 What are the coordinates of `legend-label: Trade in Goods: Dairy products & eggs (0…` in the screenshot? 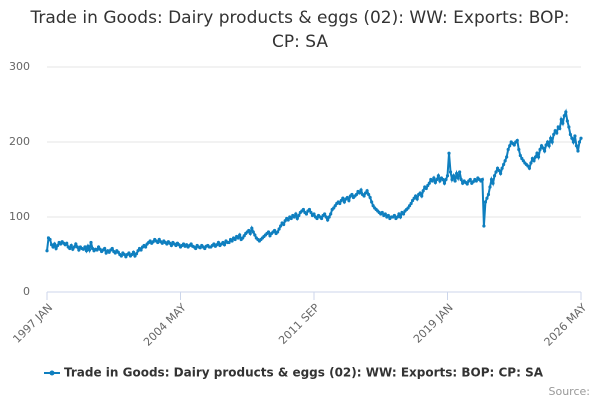 It's located at (304, 373).